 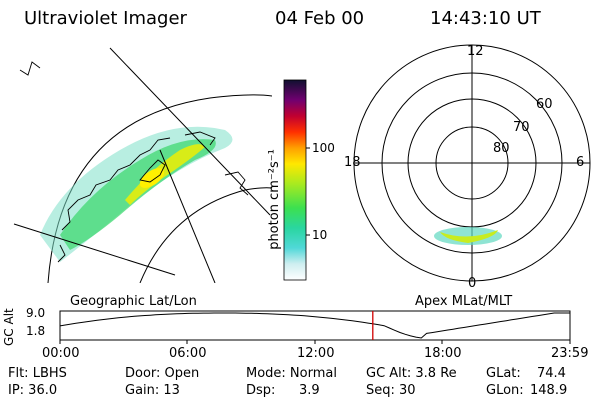 What do you see at coordinates (274, 199) in the screenshot?
I see `colorbar-unit-label: photon cm⁻²s⁻¹` at bounding box center [274, 199].